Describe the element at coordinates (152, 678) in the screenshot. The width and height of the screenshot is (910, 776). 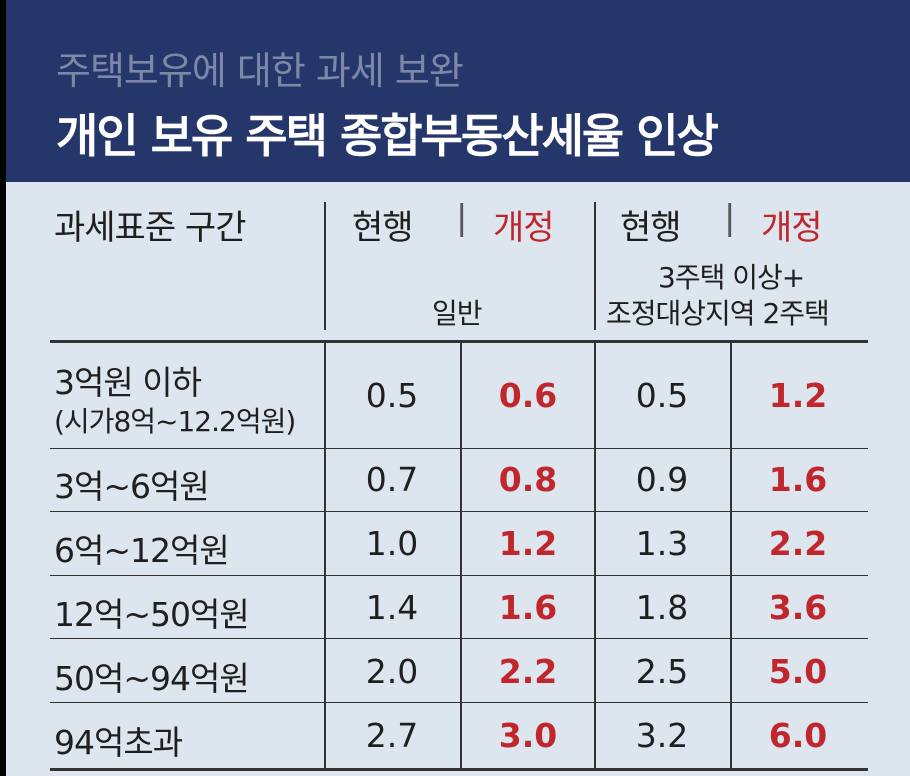
I see `row-bracket: 50억~94억원` at that location.